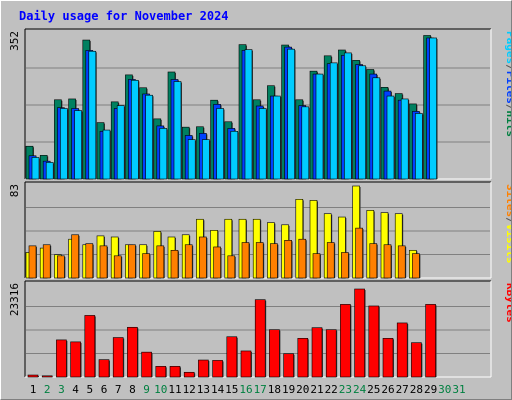 This screenshot has width=512, height=400. Describe the element at coordinates (33, 389) in the screenshot. I see `x-tick-label-day-1: 1` at that location.